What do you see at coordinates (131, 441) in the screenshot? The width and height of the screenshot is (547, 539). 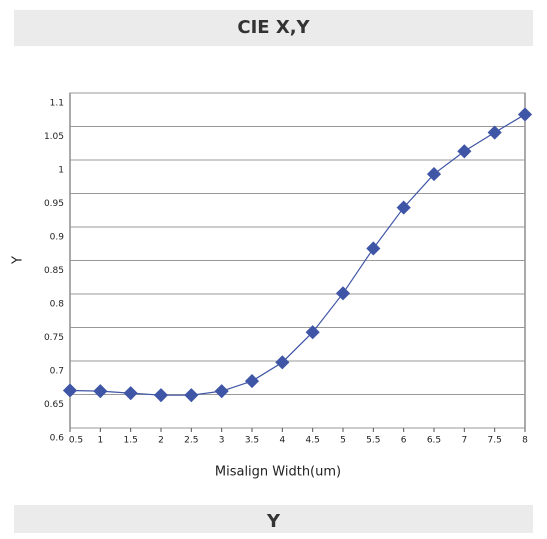 I see `x-tick-label: 1.5` at bounding box center [131, 441].